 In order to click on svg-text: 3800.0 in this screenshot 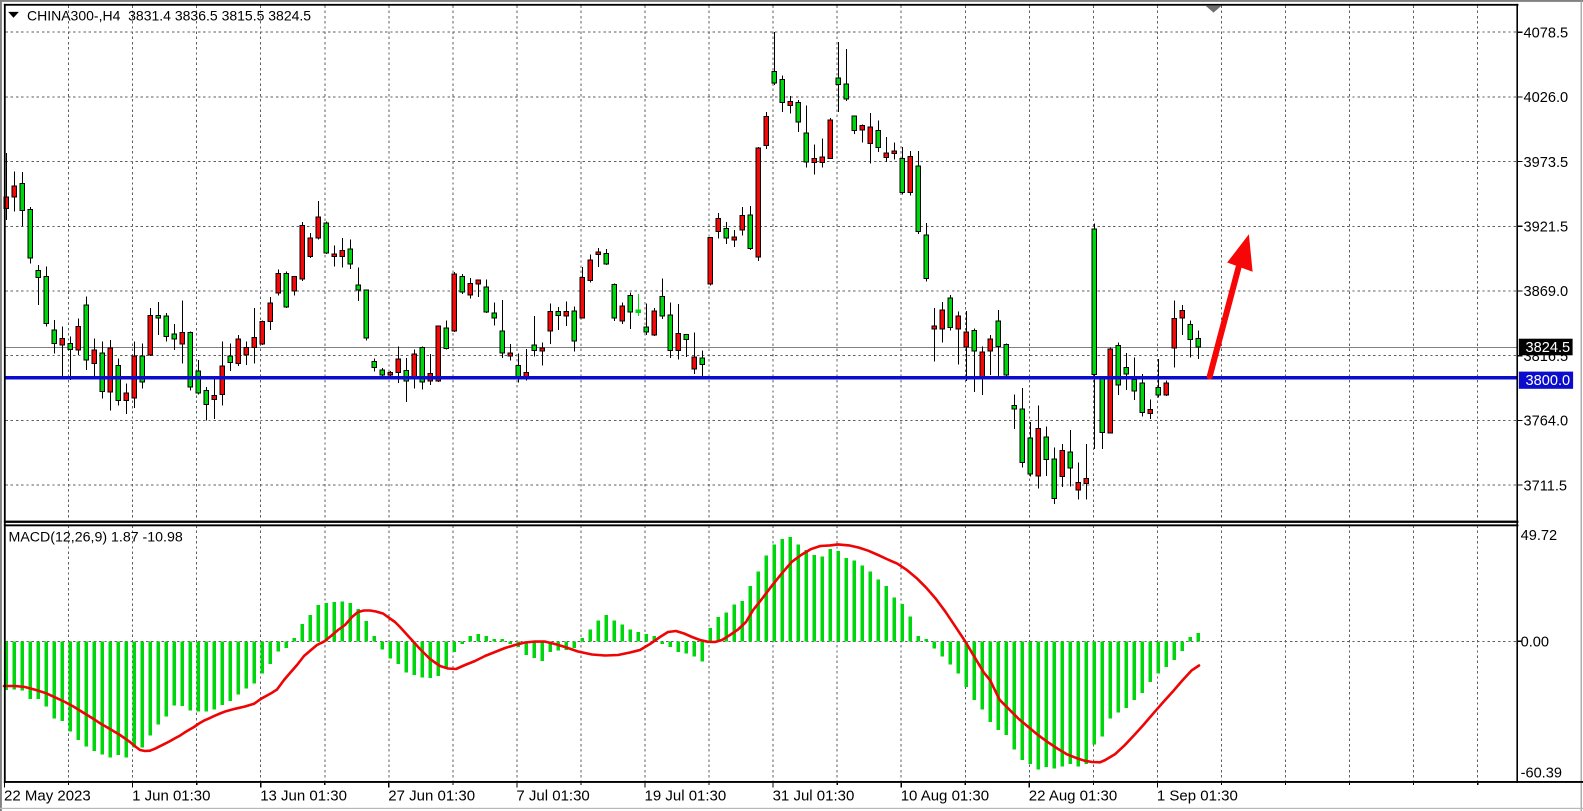, I will do `click(1548, 381)`.